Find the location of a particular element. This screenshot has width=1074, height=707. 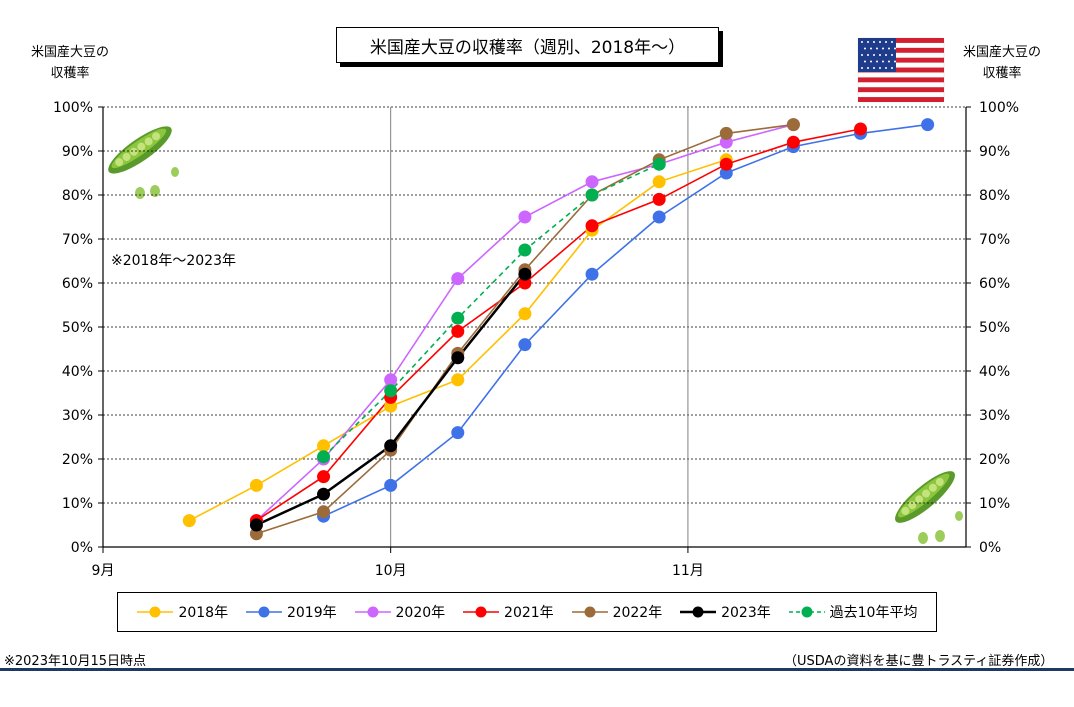

bottom-rule is located at coordinates (537, 669).